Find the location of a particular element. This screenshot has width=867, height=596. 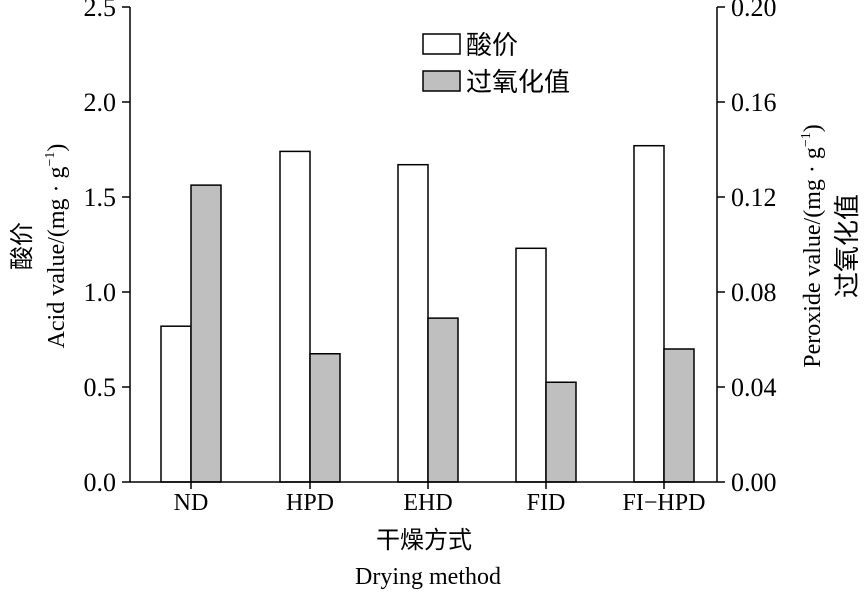

left-axis-title-cn: 酸价 is located at coordinates (22, 246).